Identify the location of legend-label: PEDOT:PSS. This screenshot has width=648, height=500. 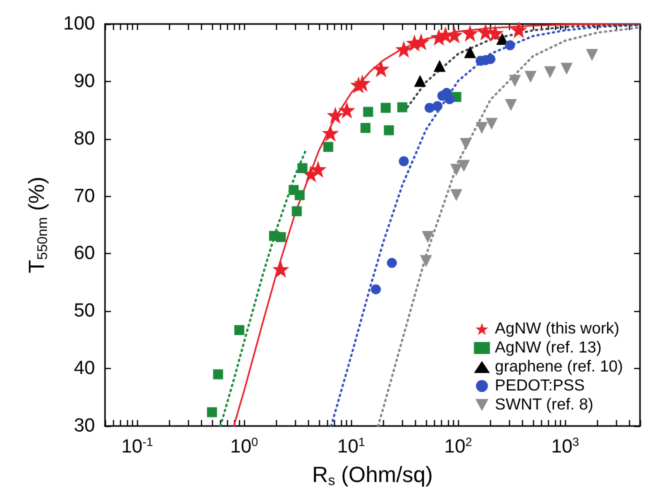
(539, 386).